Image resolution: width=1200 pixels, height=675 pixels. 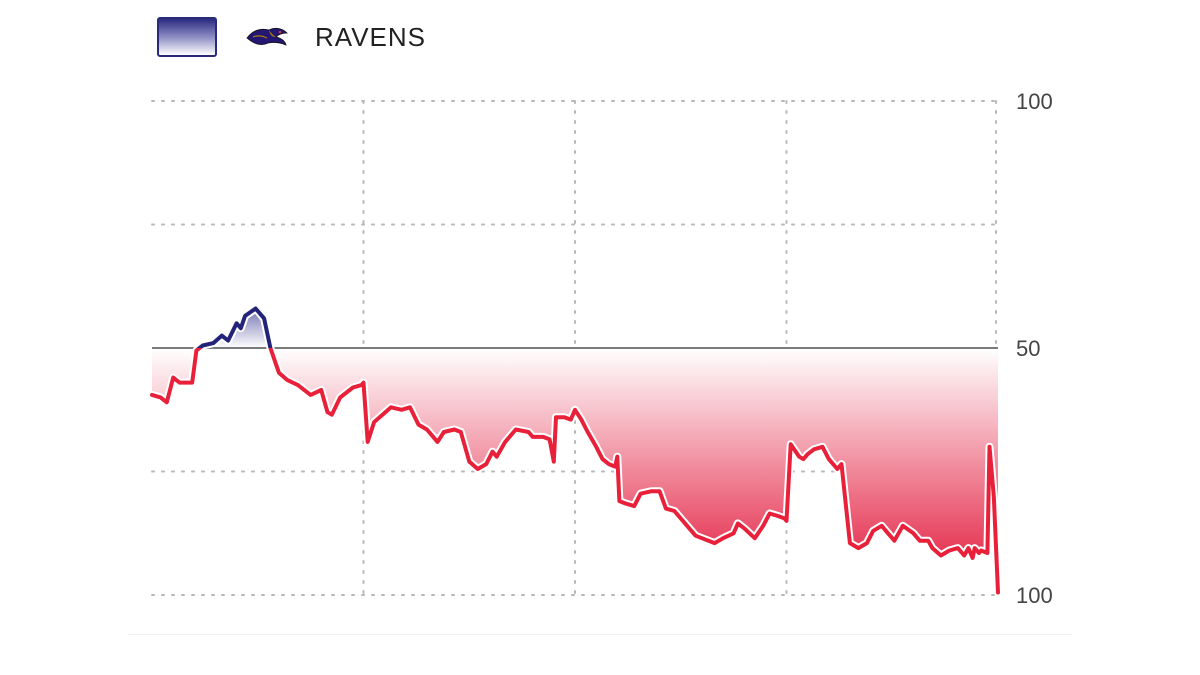 I want to click on x-tick-label: 4th, so click(x=892, y=632).